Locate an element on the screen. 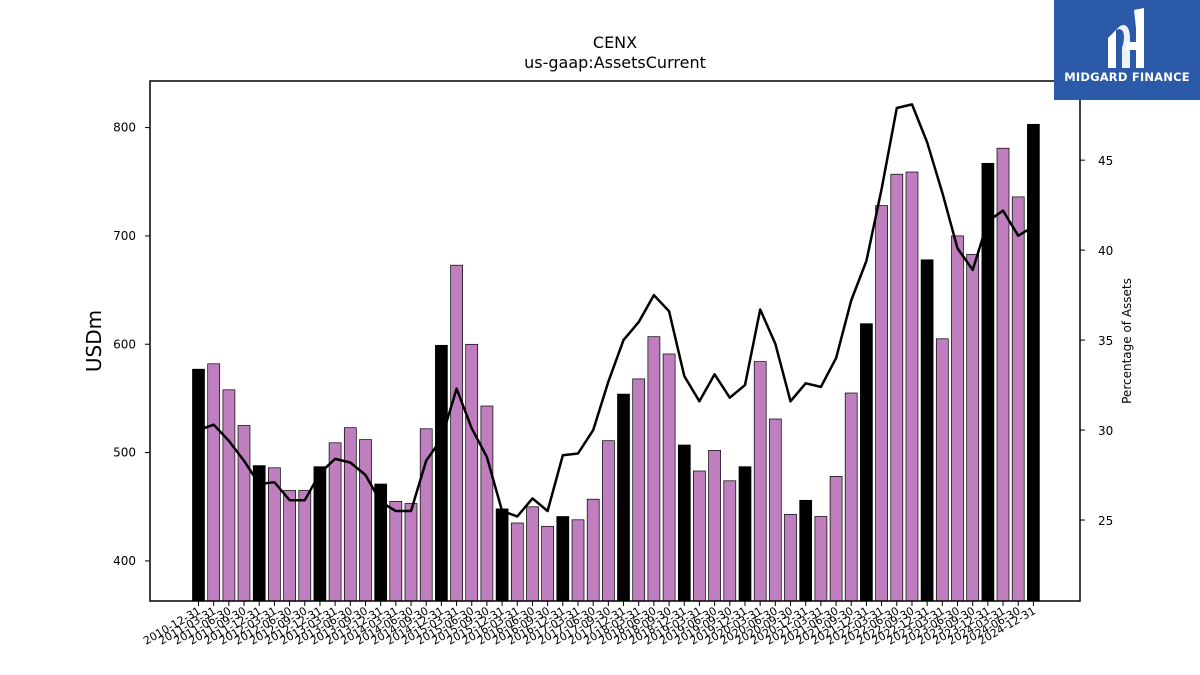 This screenshot has width=1200, height=675. brand-logo: MIDGARD FINANCE is located at coordinates (1127, 50).